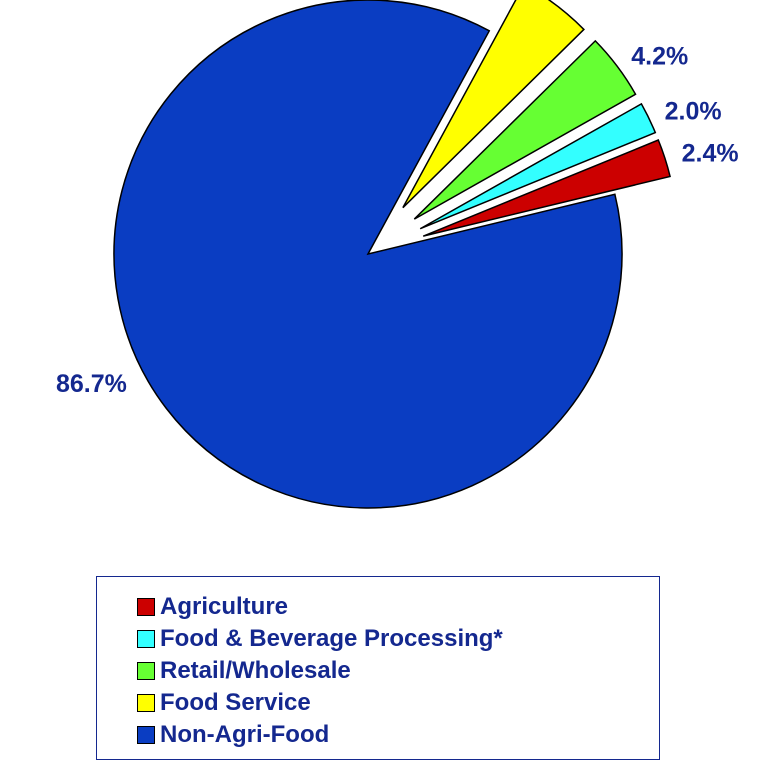  What do you see at coordinates (710, 154) in the screenshot?
I see `pie-label-agriculture: 2.4%` at bounding box center [710, 154].